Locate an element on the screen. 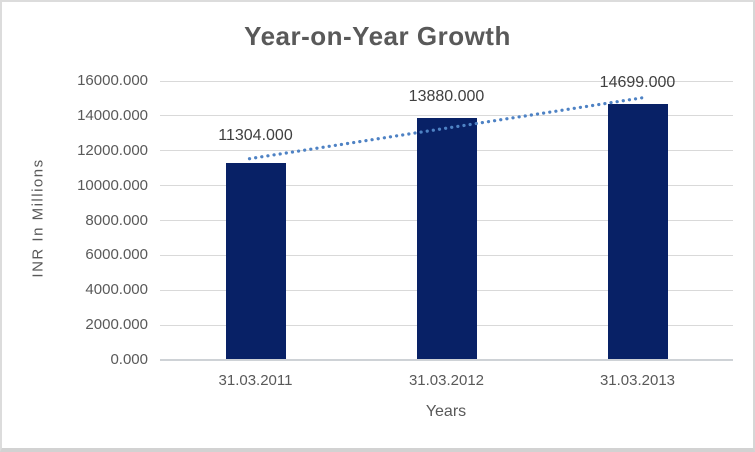  x-tick-label: 31.03.2012 is located at coordinates (446, 380).